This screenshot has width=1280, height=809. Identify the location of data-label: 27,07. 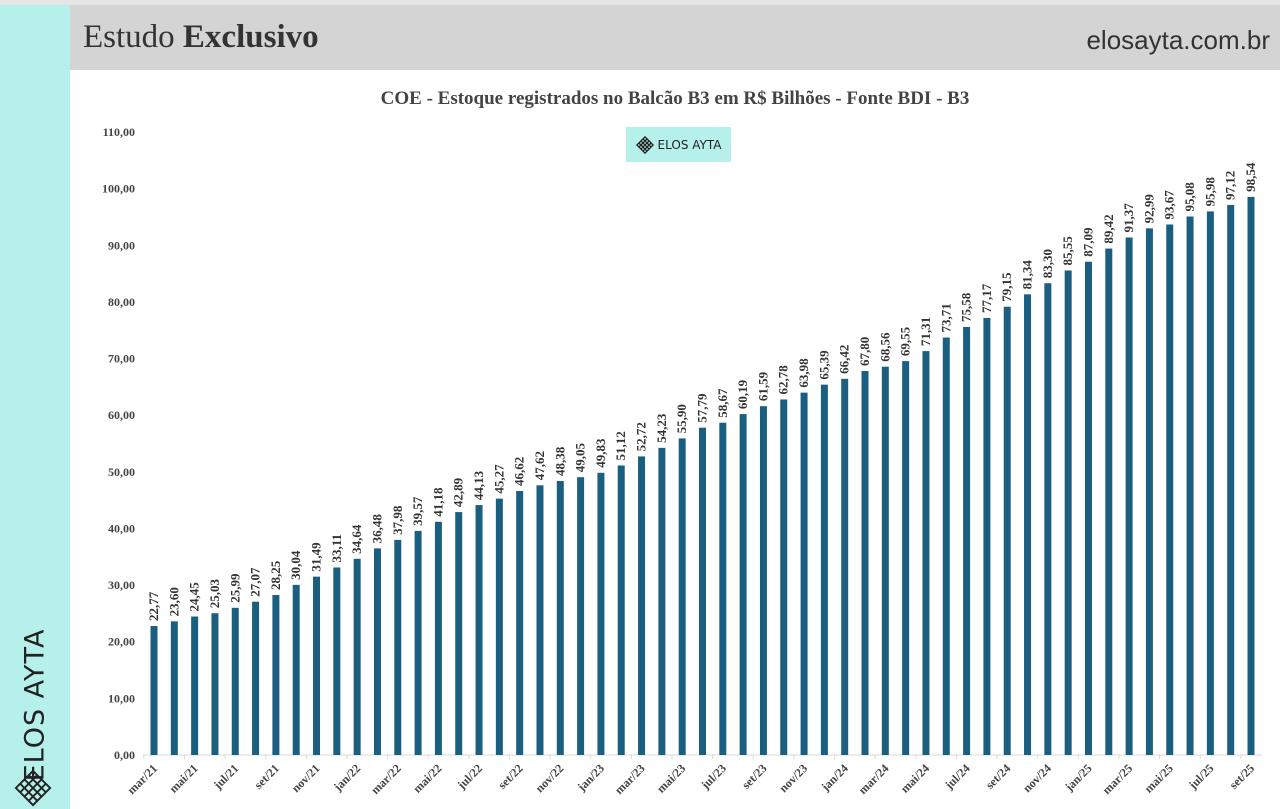
(255, 582).